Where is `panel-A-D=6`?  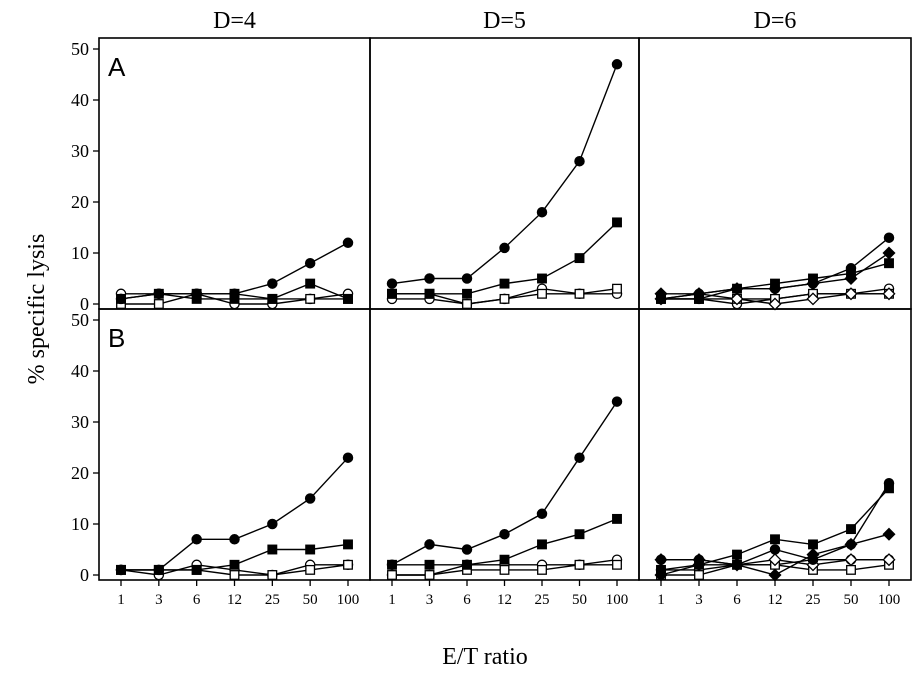 panel-A-D=6 is located at coordinates (775, 271).